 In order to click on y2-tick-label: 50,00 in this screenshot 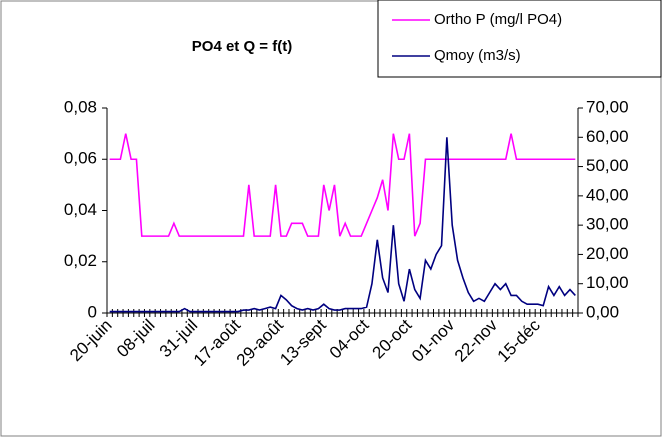, I will do `click(607, 165)`.